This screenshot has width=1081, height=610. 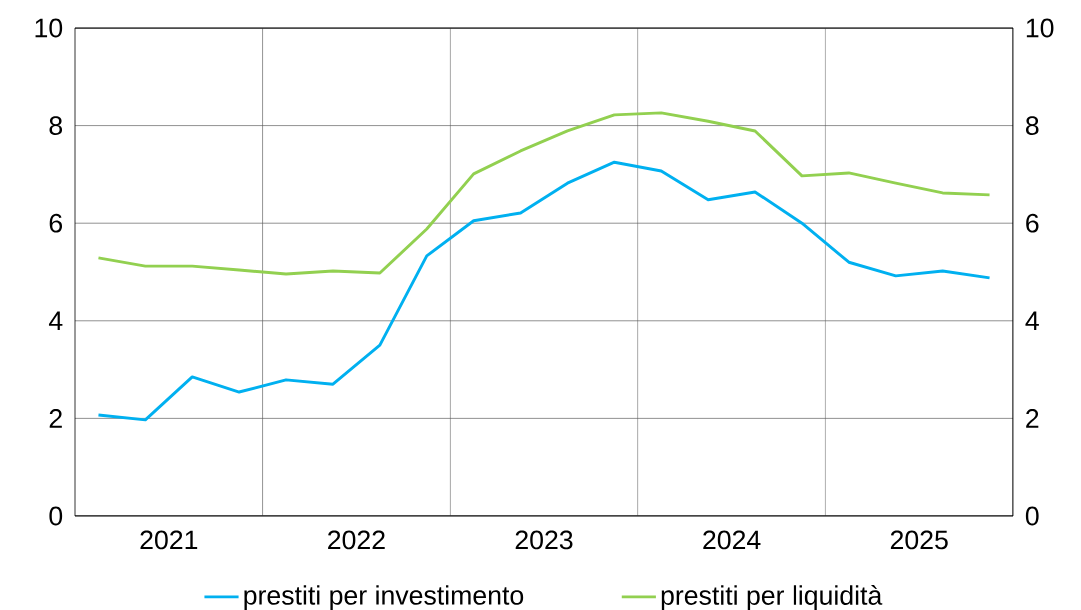 What do you see at coordinates (1032, 126) in the screenshot?
I see `y2-tick-label: 8` at bounding box center [1032, 126].